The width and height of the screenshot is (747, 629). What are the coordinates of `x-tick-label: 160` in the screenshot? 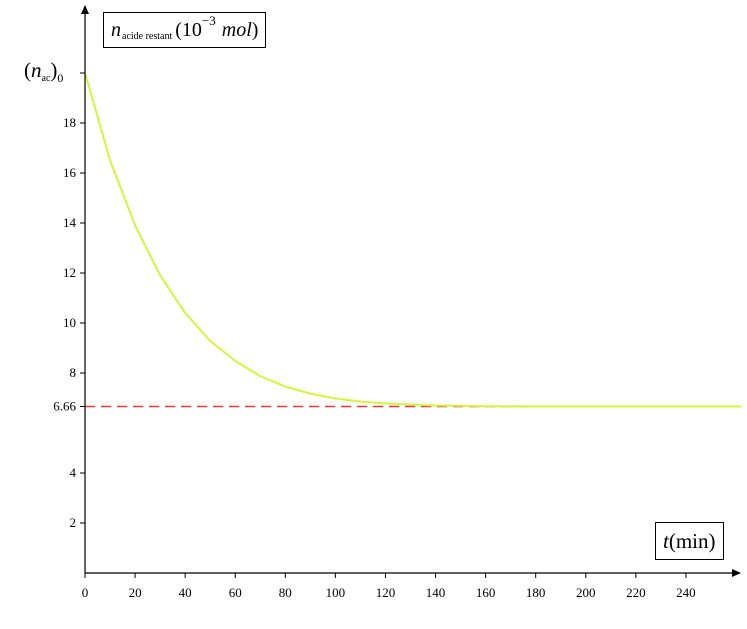 It's located at (486, 592).